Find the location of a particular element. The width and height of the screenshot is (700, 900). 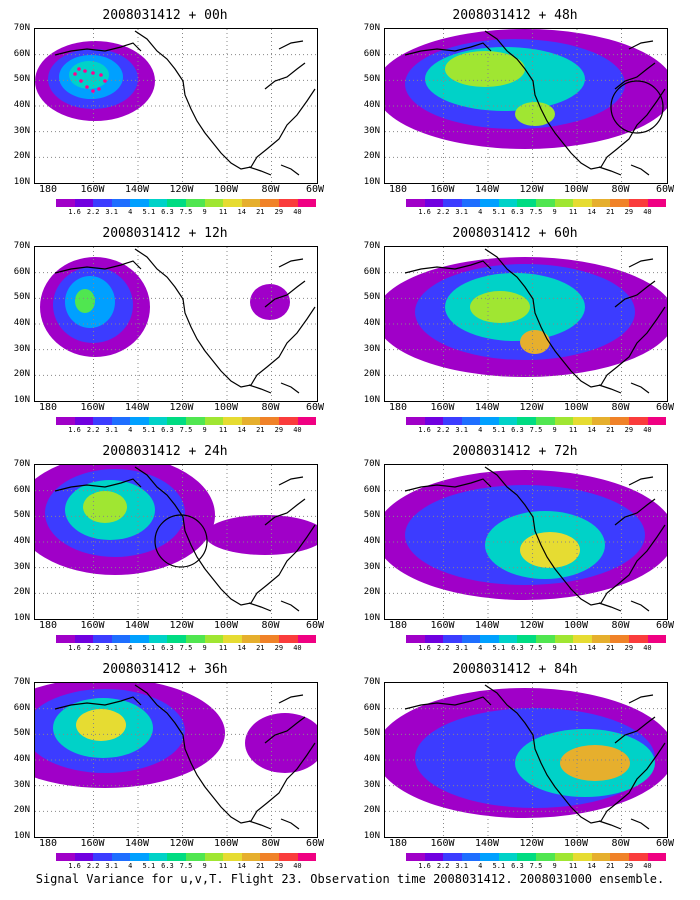

lat-label: 40N is located at coordinates (21, 323).